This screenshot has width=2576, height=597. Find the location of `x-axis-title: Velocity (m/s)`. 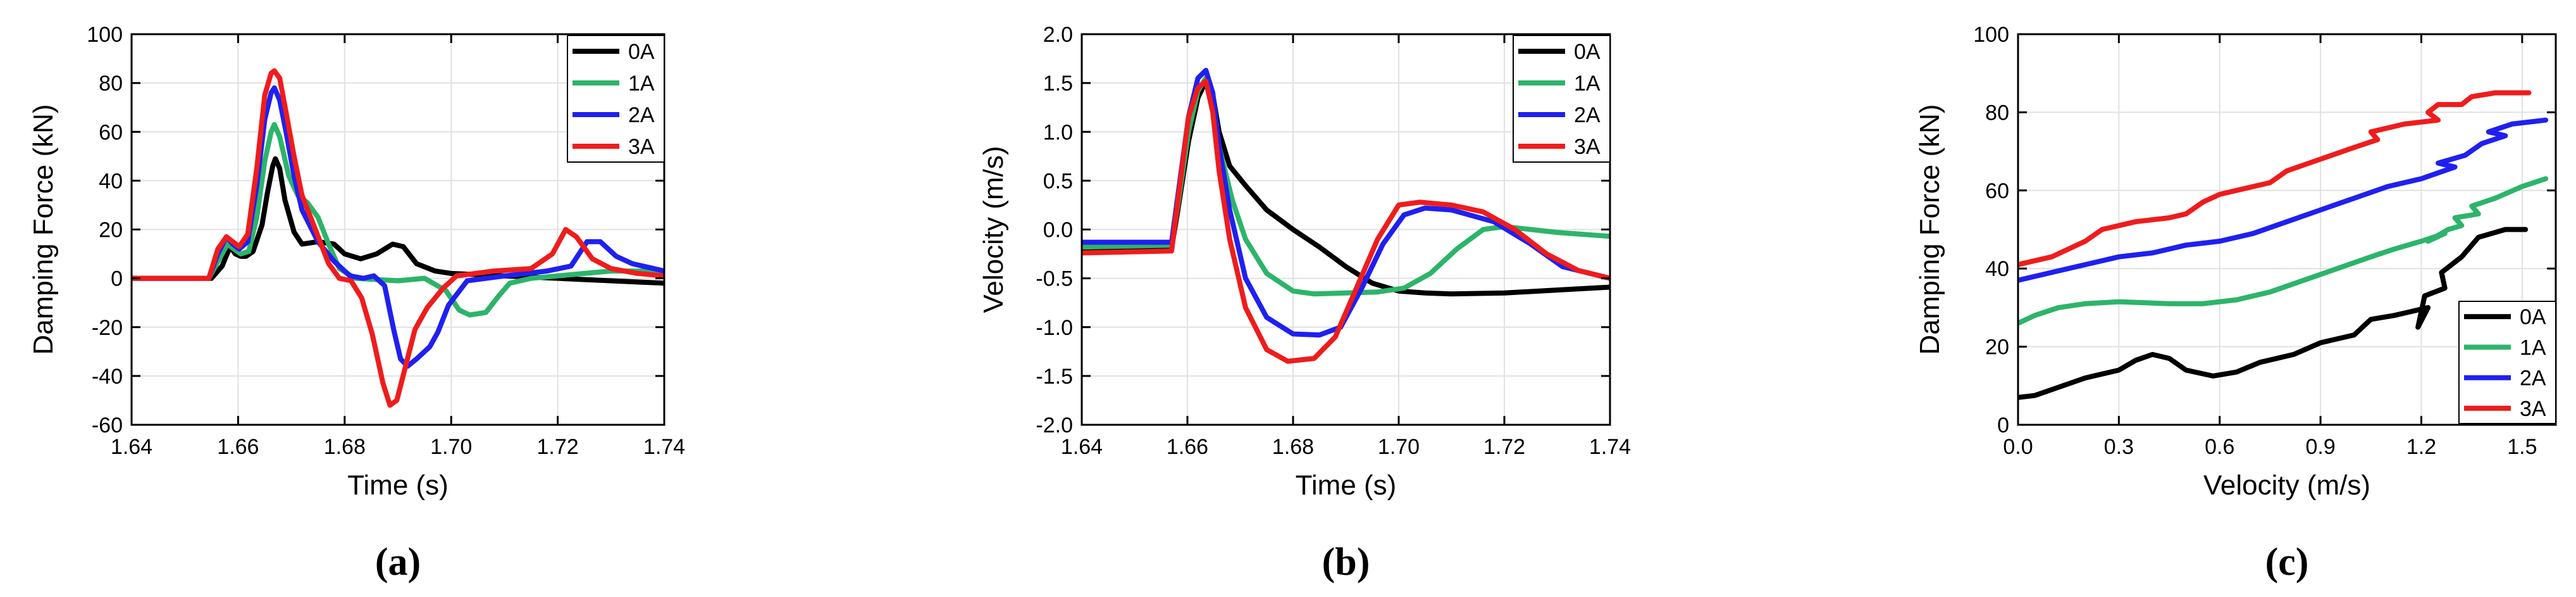

x-axis-title: Velocity (m/s) is located at coordinates (2286, 485).